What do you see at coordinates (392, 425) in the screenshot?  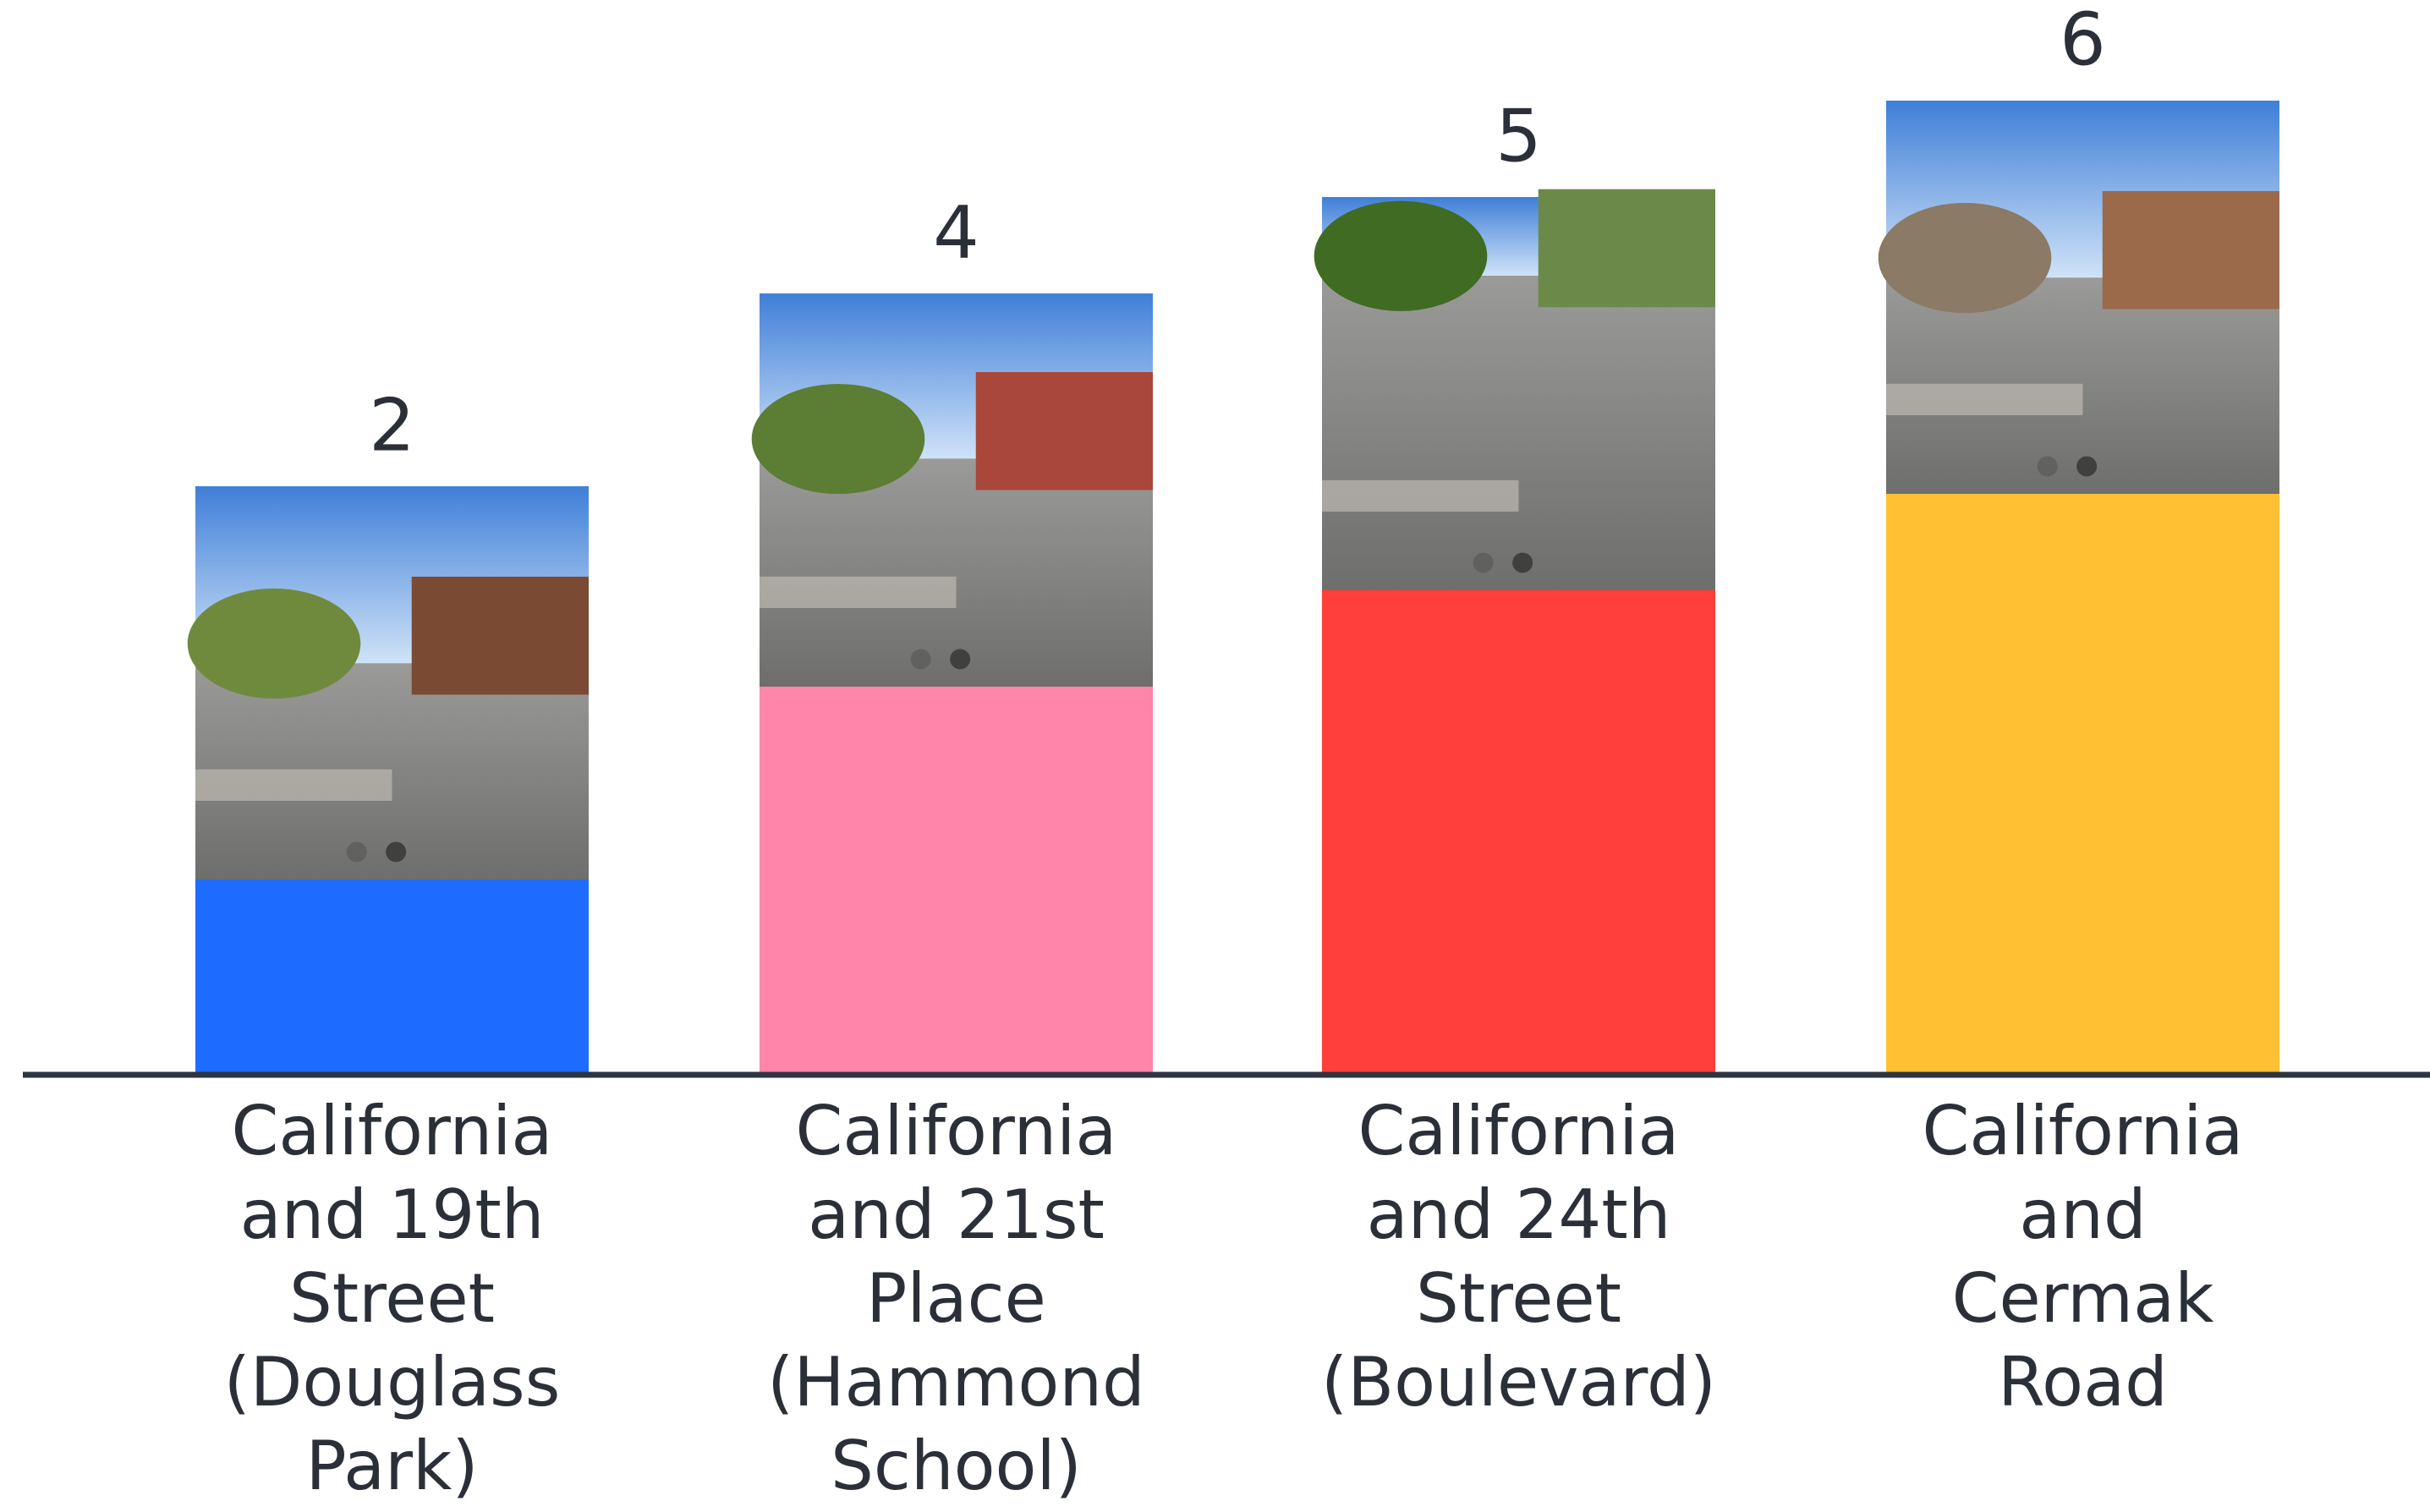 I see `value-label: 2` at bounding box center [392, 425].